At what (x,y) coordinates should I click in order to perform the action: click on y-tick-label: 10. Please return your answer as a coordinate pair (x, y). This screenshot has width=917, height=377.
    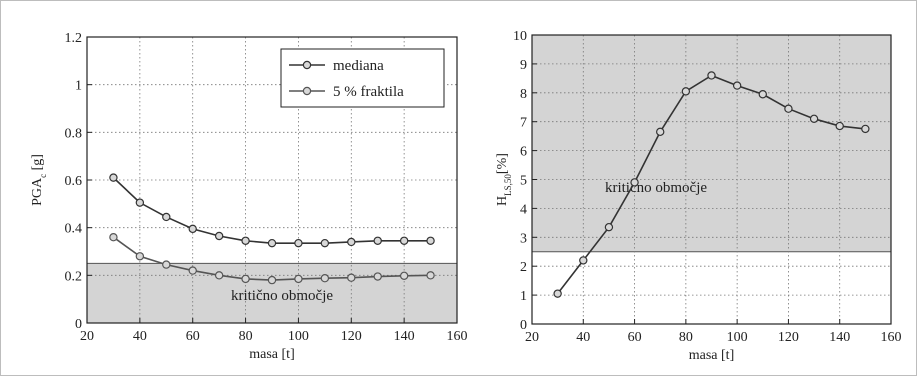
    Looking at the image, I should click on (520, 36).